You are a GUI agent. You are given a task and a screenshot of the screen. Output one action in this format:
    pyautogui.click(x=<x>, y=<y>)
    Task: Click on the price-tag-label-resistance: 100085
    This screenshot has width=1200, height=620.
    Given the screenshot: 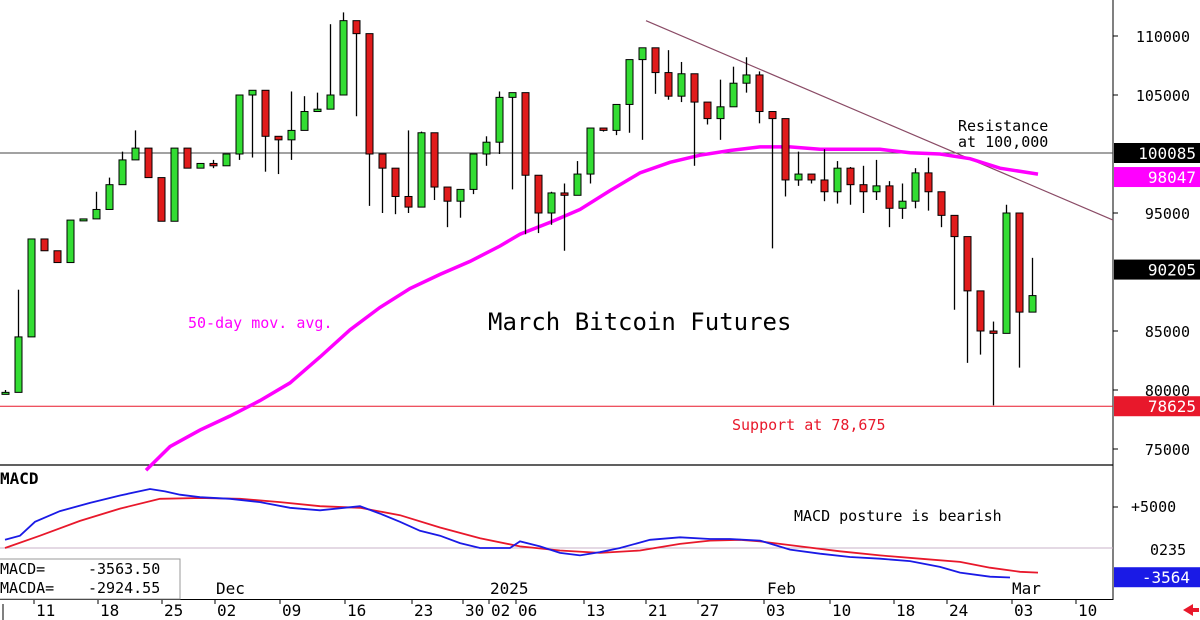 What is the action you would take?
    pyautogui.click(x=1167, y=153)
    